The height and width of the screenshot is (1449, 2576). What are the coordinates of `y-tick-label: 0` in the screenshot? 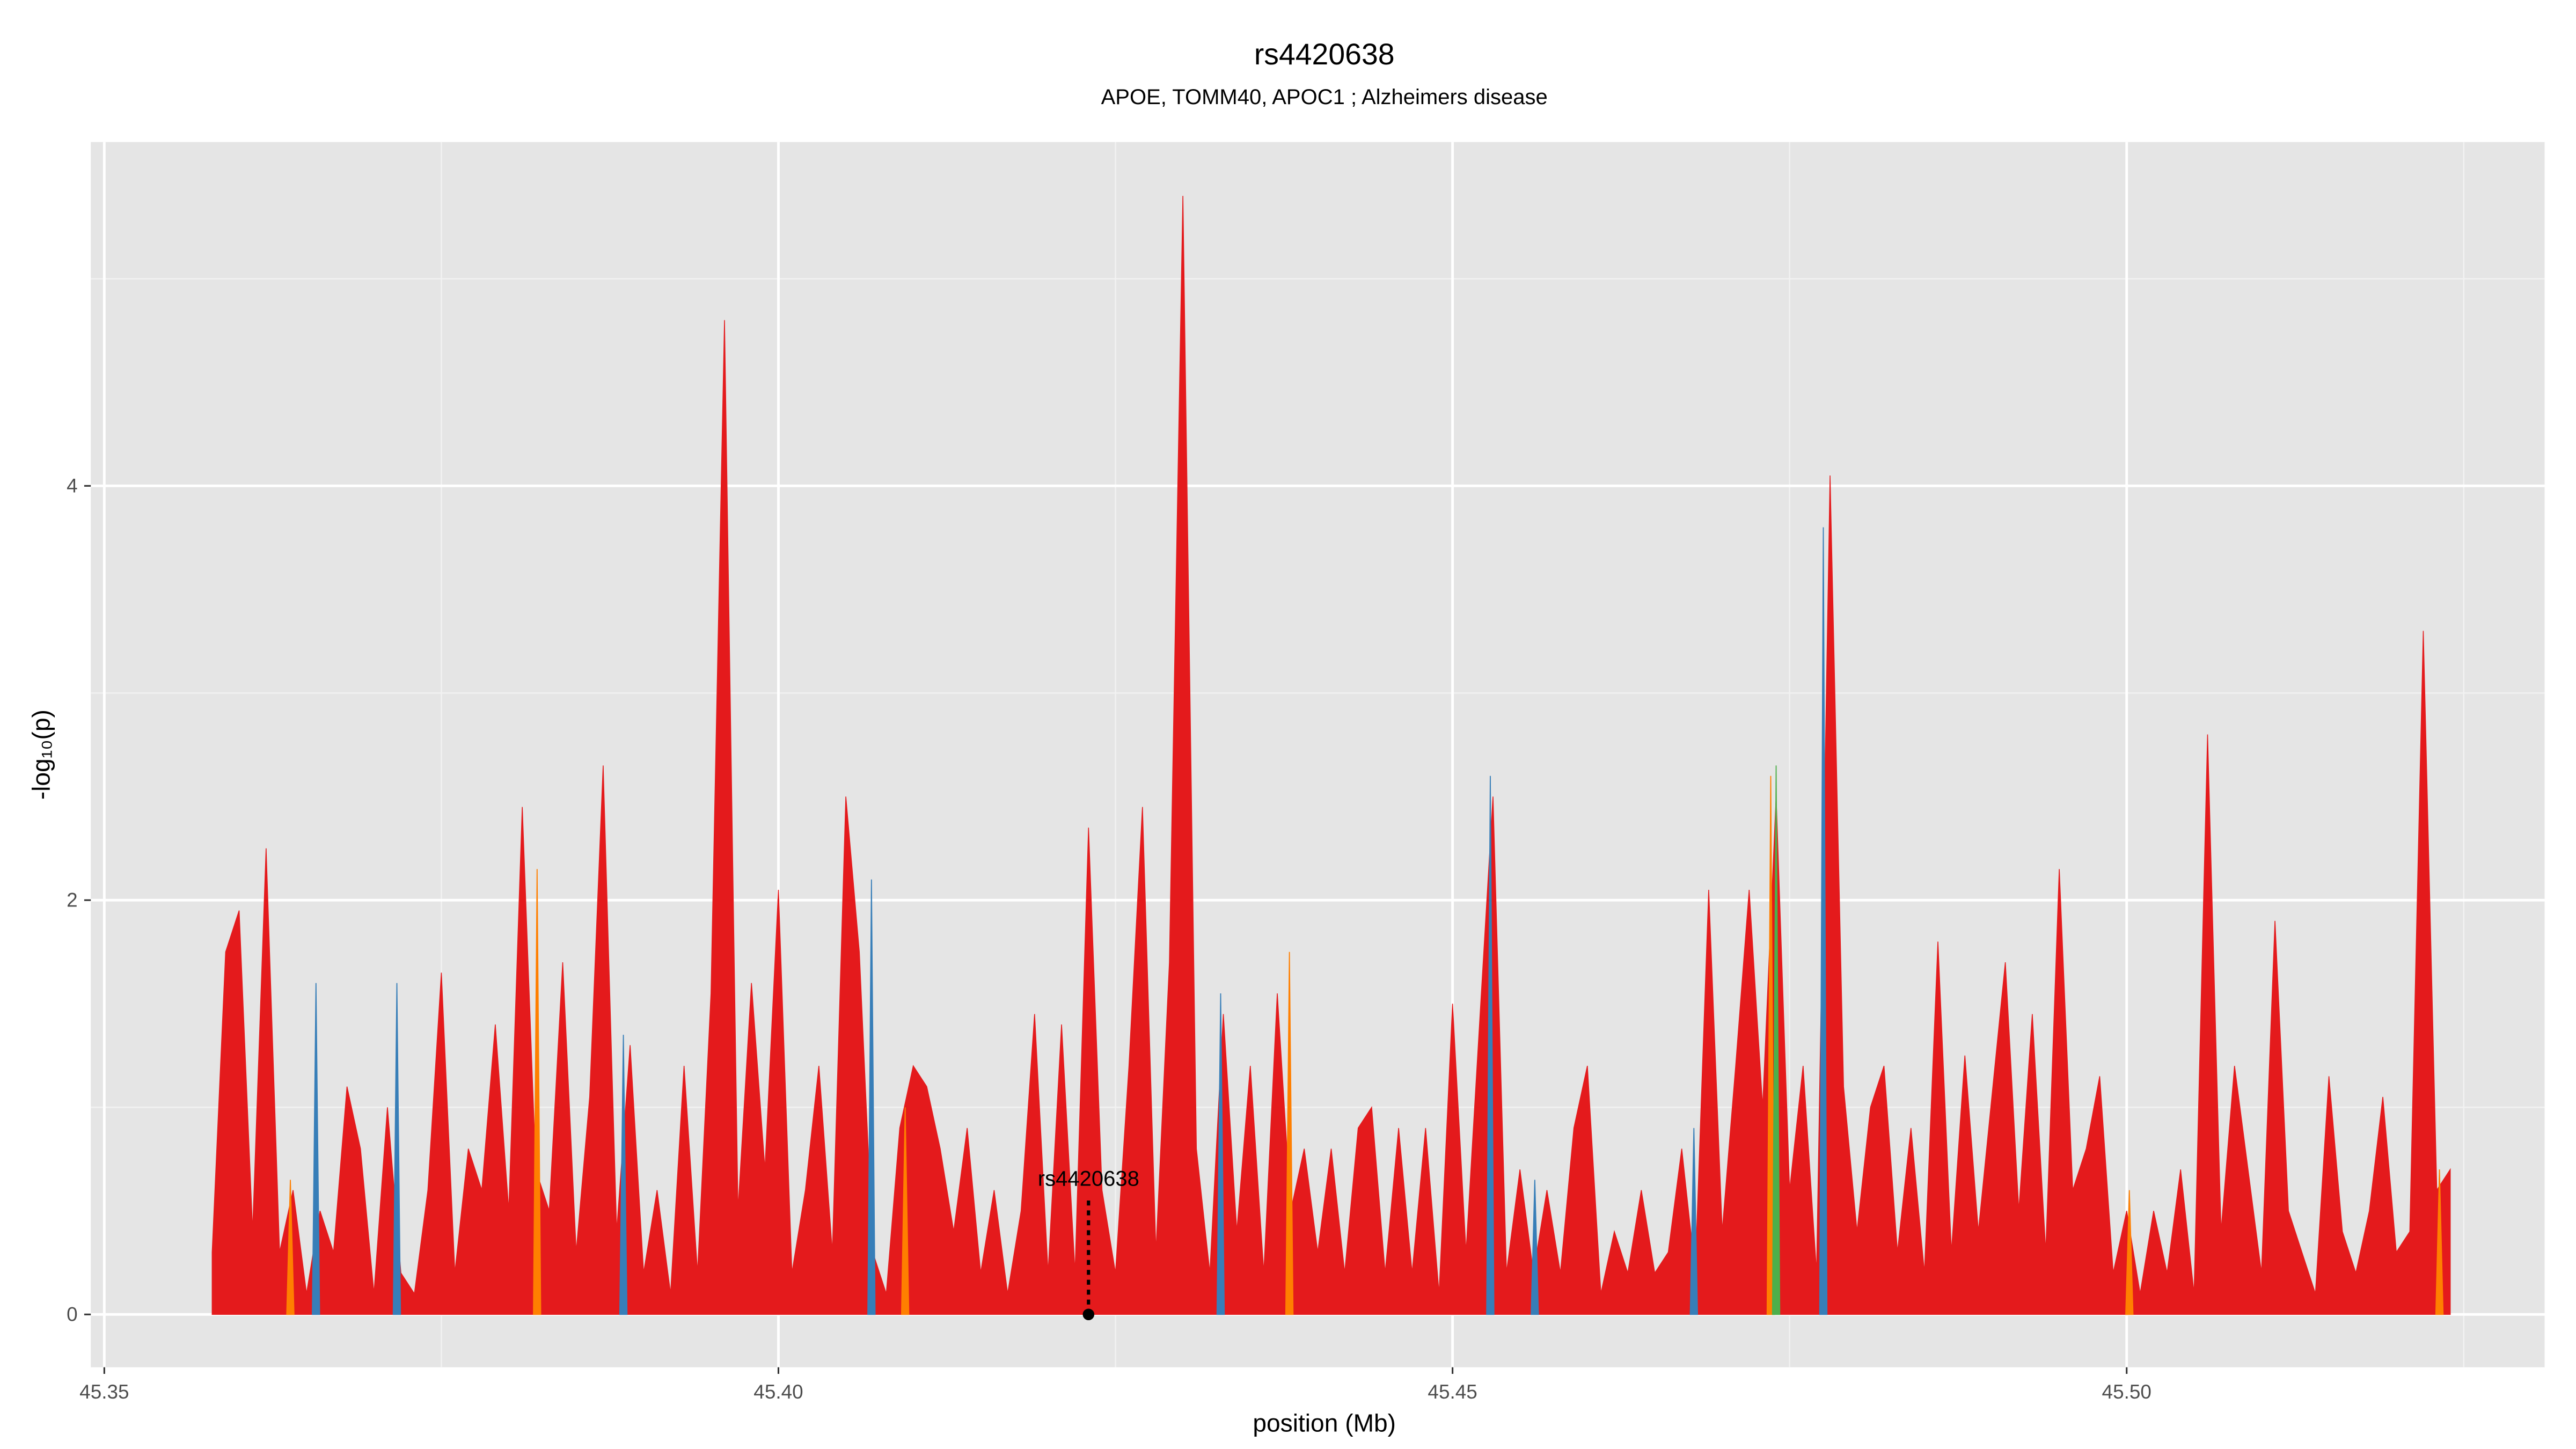 It's located at (72, 1315).